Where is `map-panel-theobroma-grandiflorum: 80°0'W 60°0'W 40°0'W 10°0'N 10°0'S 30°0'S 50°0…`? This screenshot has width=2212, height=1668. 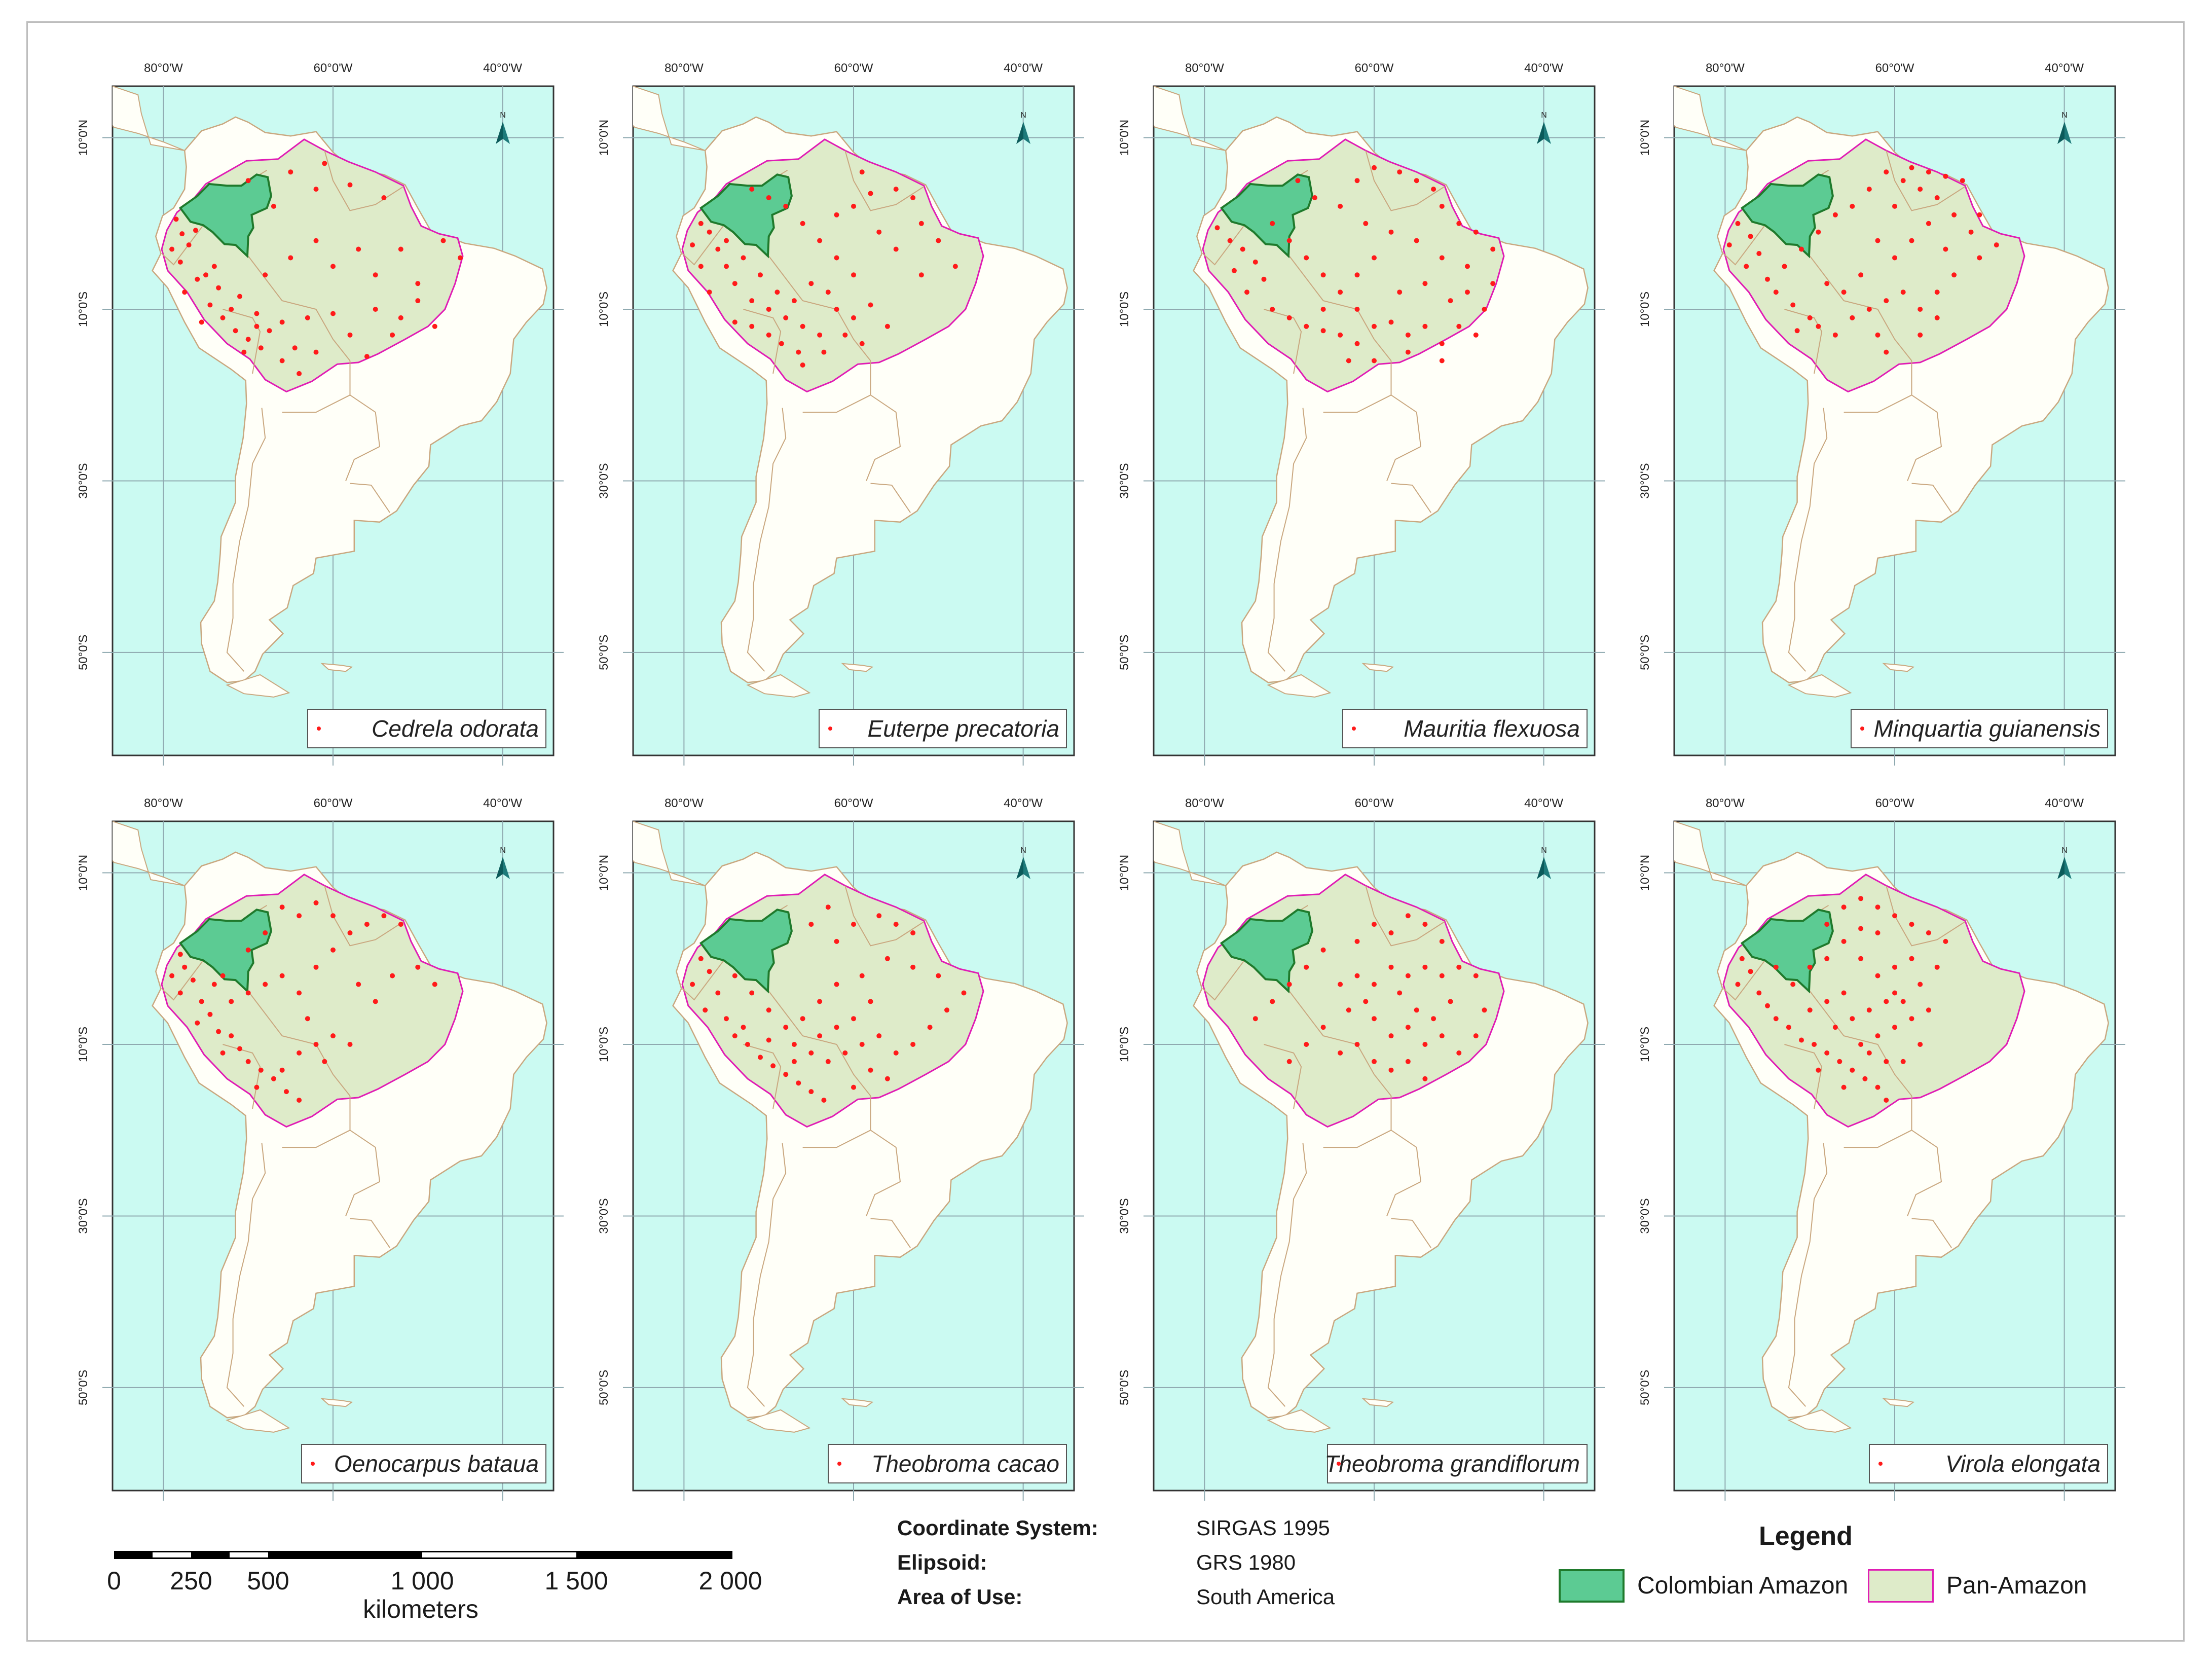 map-panel-theobroma-grandiflorum: 80°0'W 60°0'W 40°0'W 10°0'N 10°0'S 30°0'S 50°0… is located at coordinates (1349, 1138).